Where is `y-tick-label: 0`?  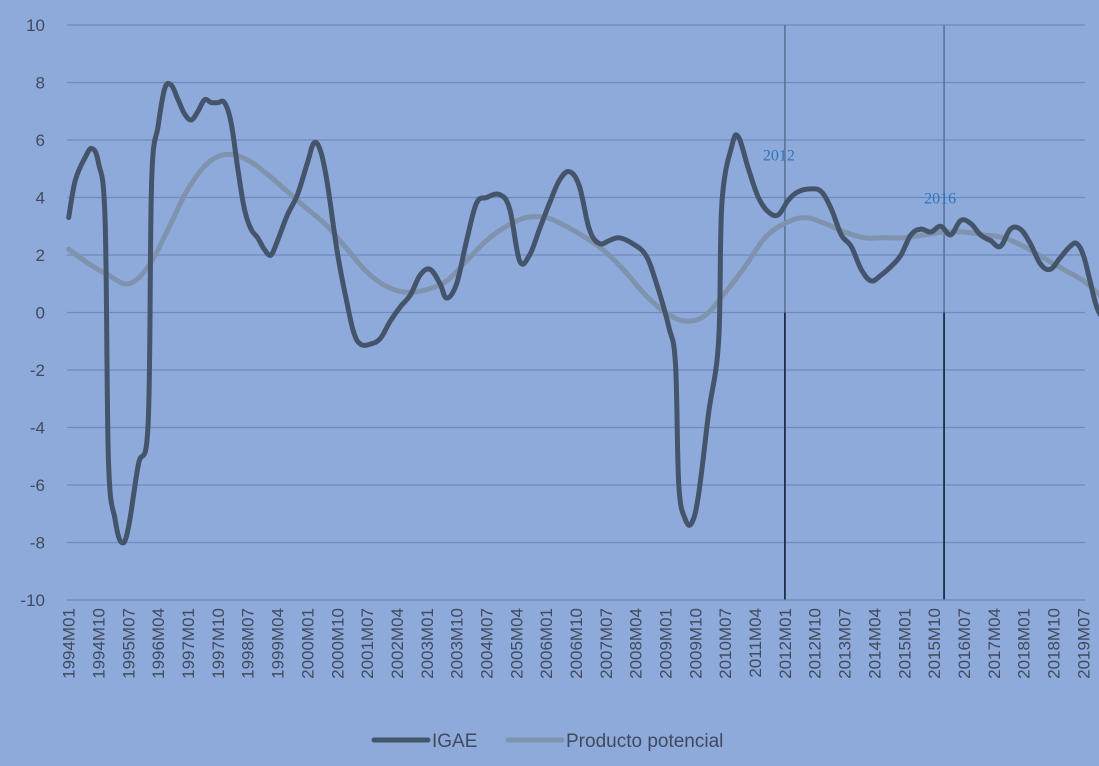 y-tick-label: 0 is located at coordinates (40, 313).